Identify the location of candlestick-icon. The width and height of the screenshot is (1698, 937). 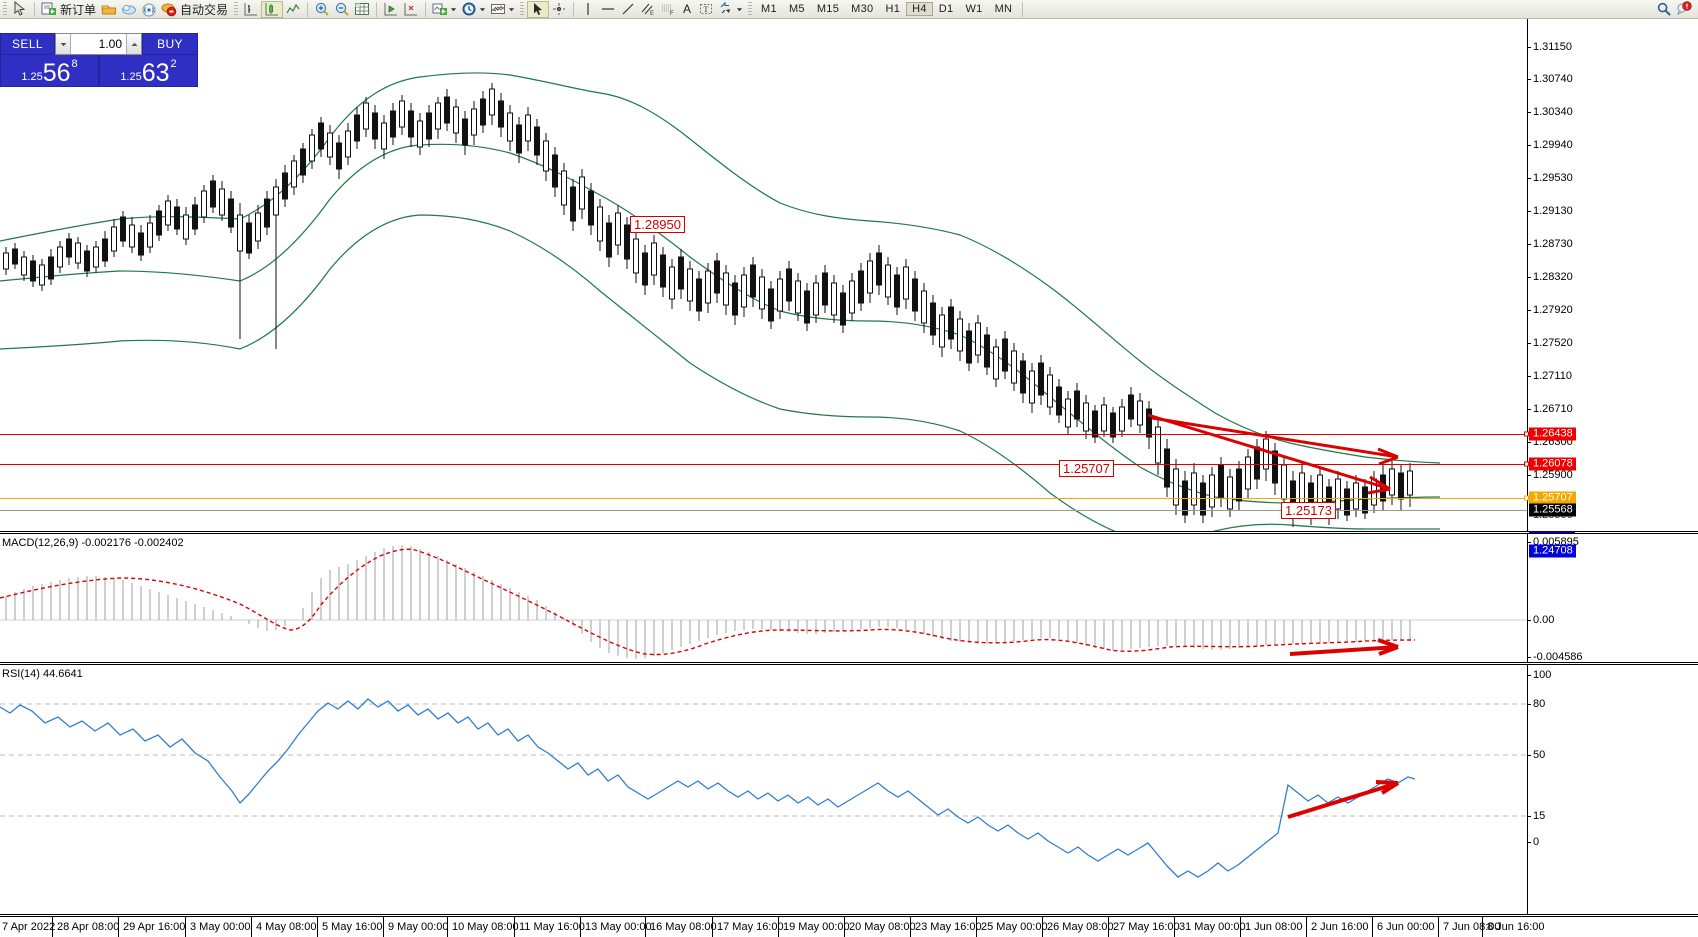
(272, 9).